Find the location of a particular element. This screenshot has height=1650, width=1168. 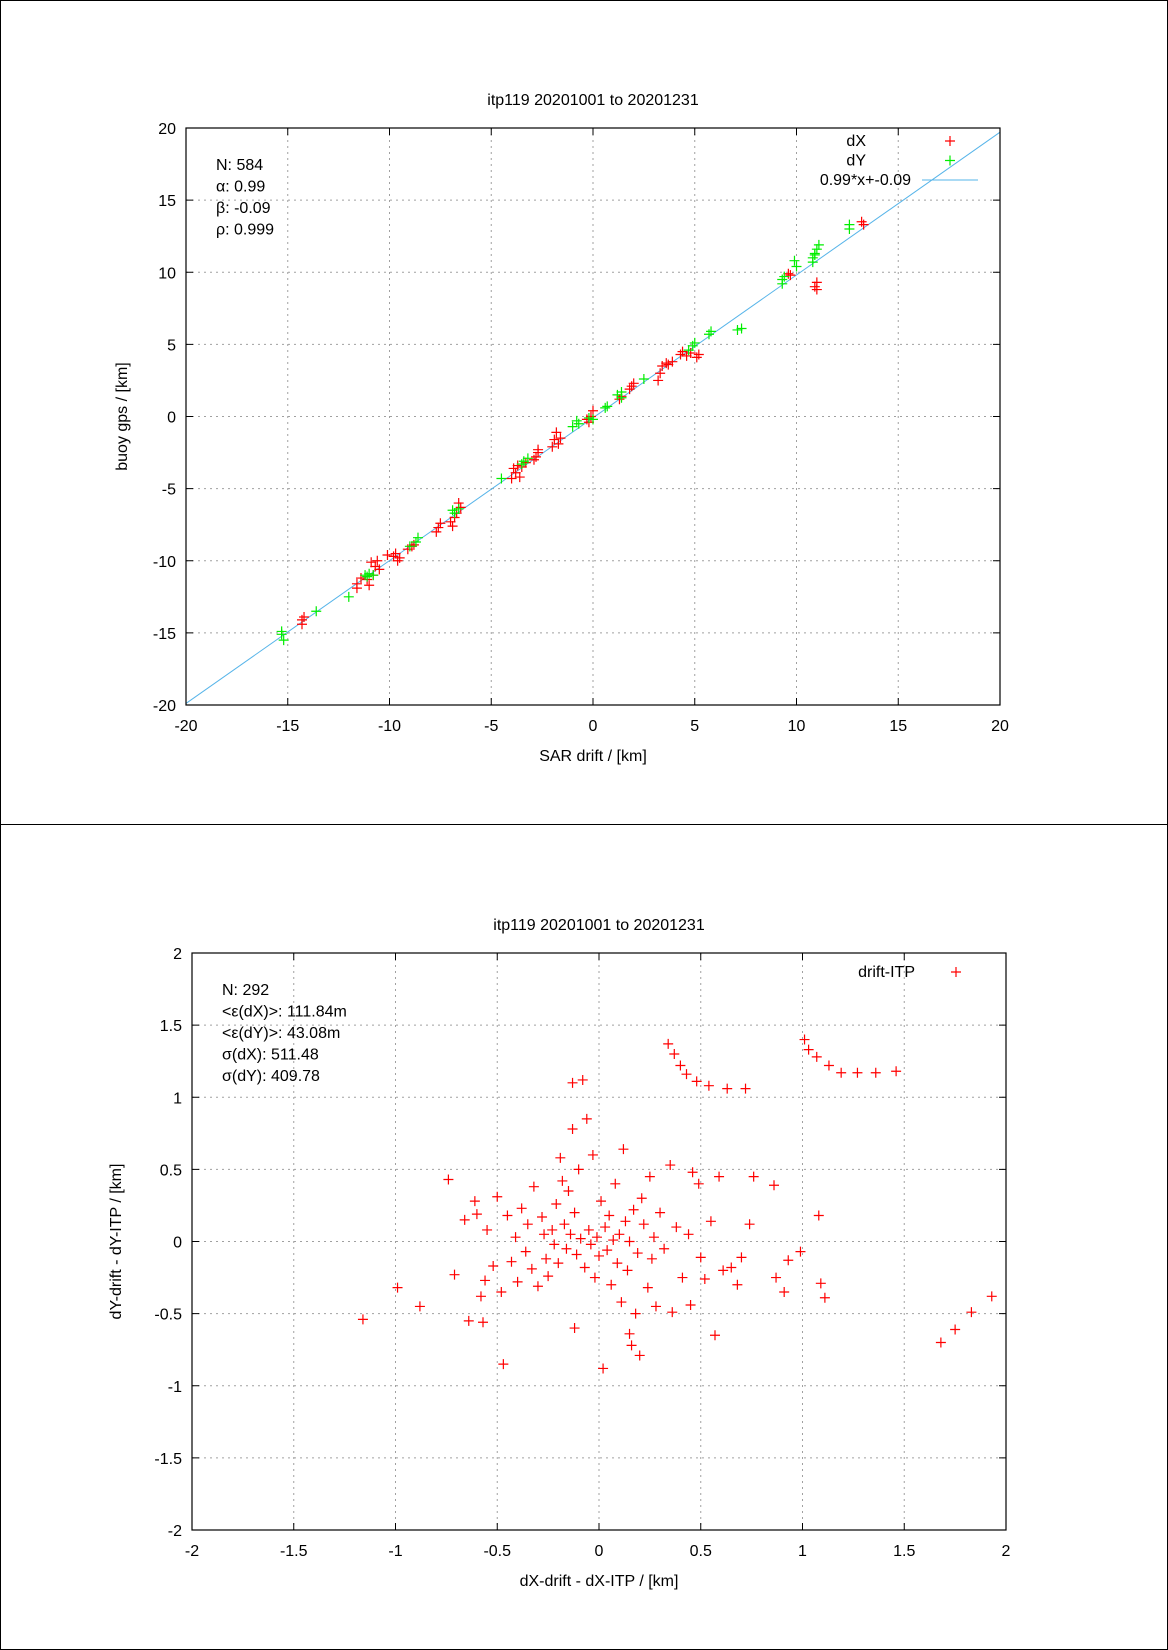

series-dy is located at coordinates (565, 432).